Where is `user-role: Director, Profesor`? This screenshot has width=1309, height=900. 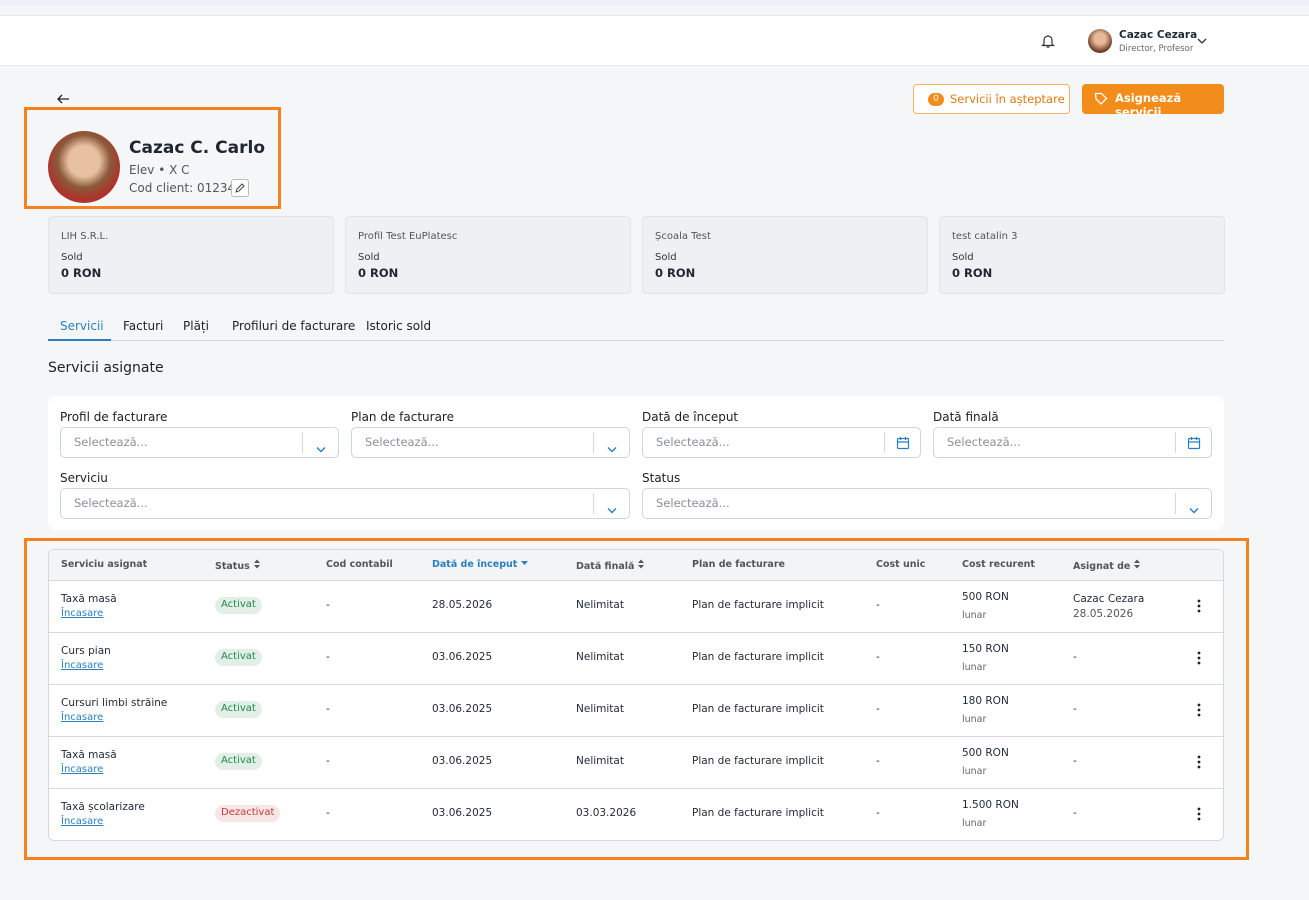
user-role: Director, Profesor is located at coordinates (1156, 49).